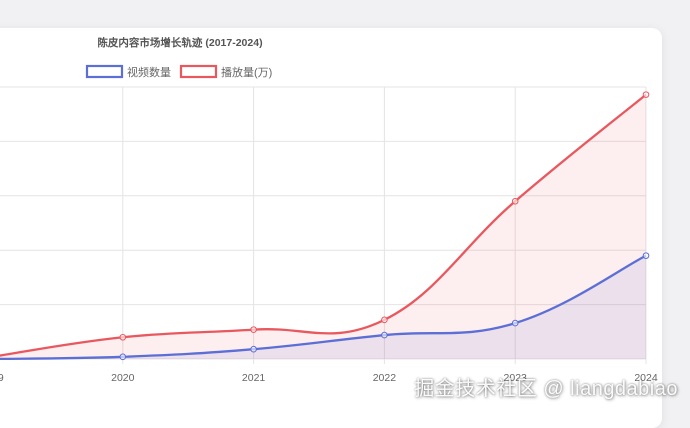  I want to click on legend-swatch-video-count, so click(104, 71).